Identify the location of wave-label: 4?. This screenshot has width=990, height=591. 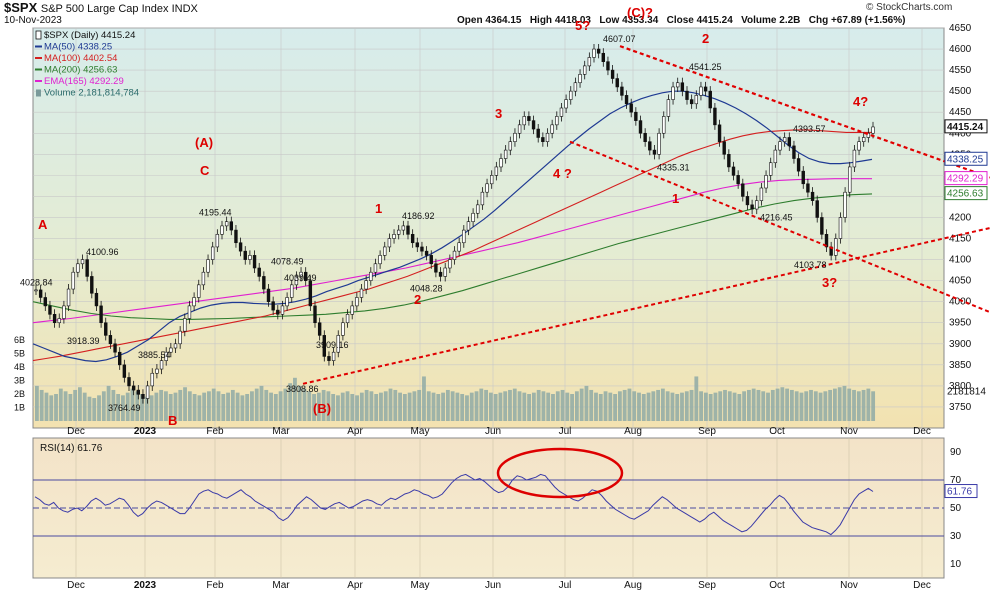
(860, 101).